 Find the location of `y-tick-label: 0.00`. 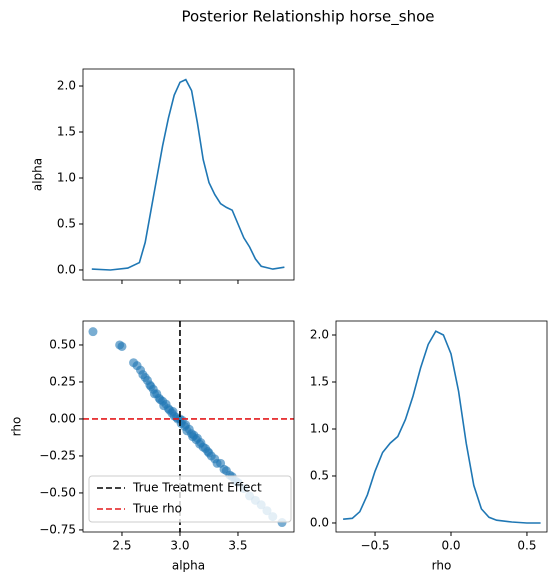

y-tick-label: 0.00 is located at coordinates (62, 418).